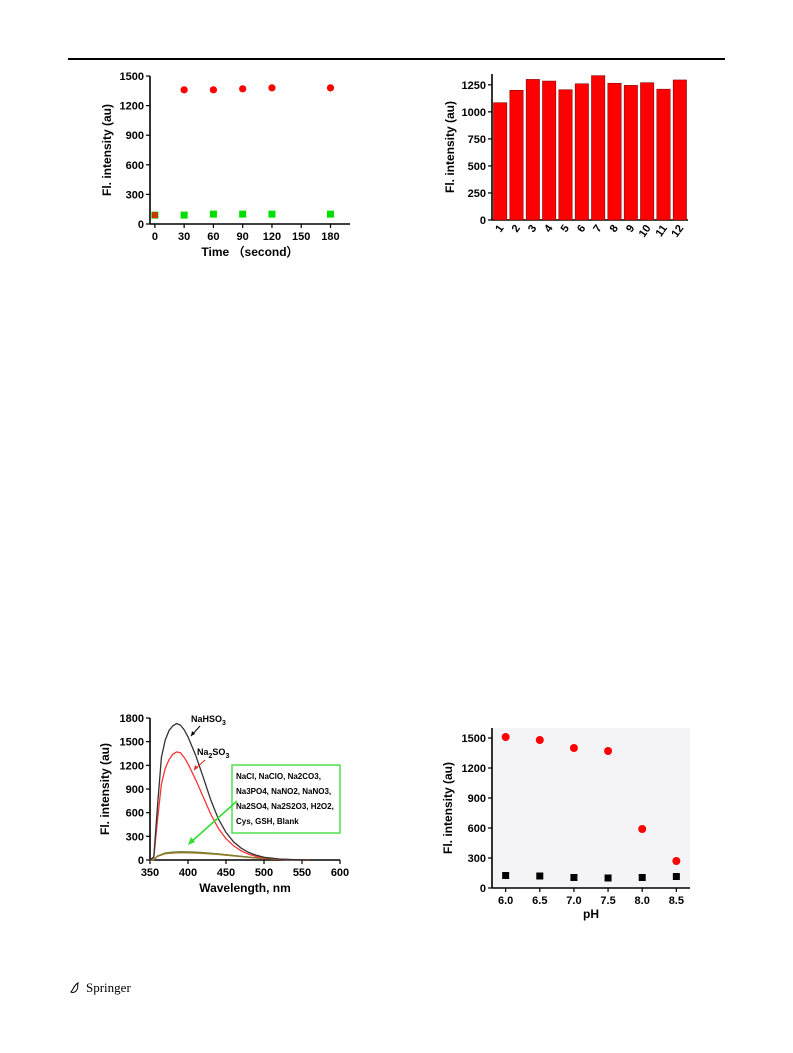 The width and height of the screenshot is (793, 1053). I want to click on x-tick-label: 0, so click(155, 237).